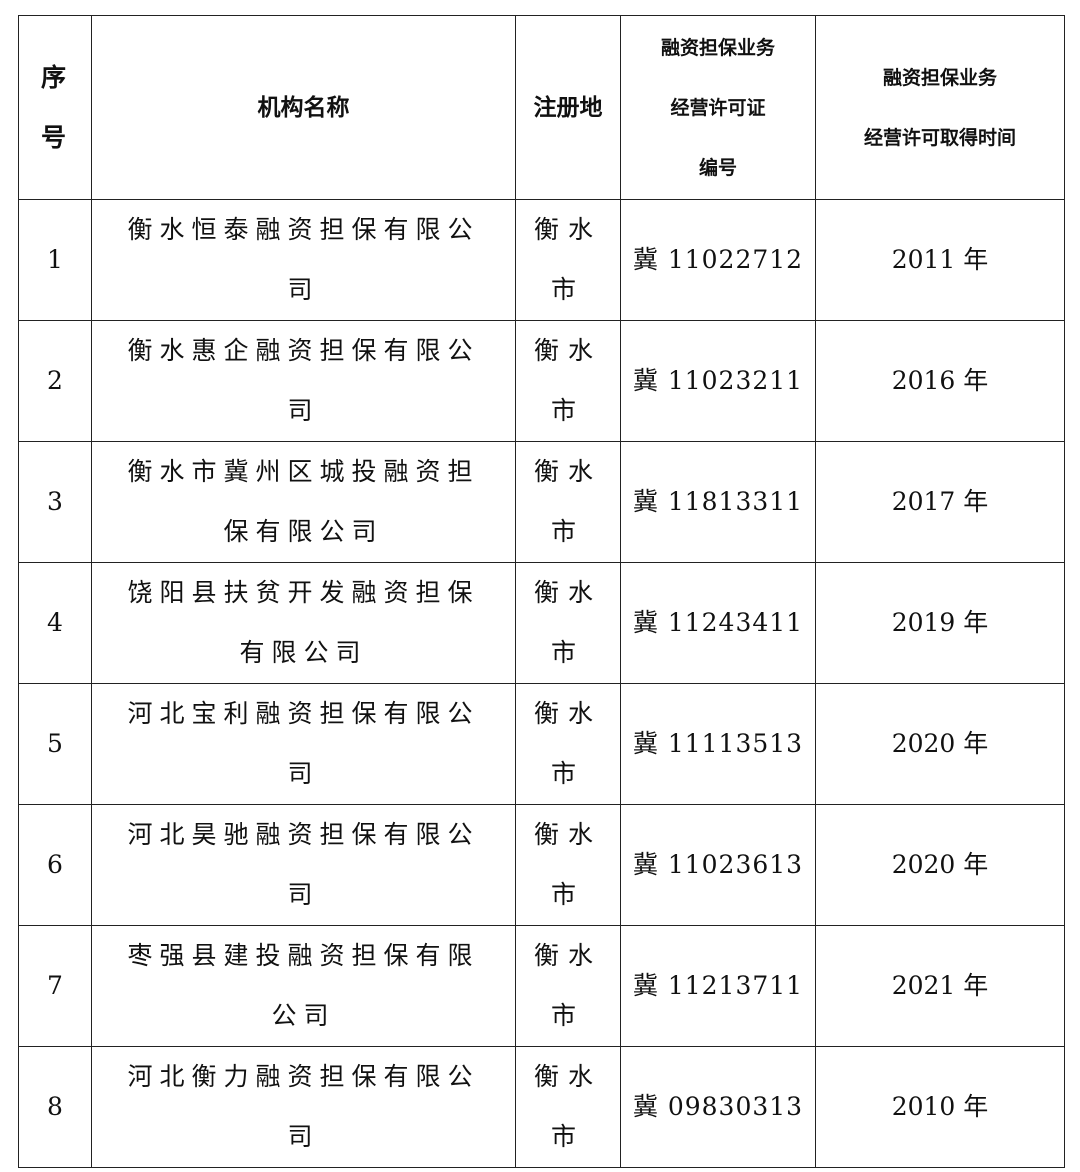  What do you see at coordinates (303, 381) in the screenshot?
I see `cell-name: 衡水惠企融资担保有限公司` at bounding box center [303, 381].